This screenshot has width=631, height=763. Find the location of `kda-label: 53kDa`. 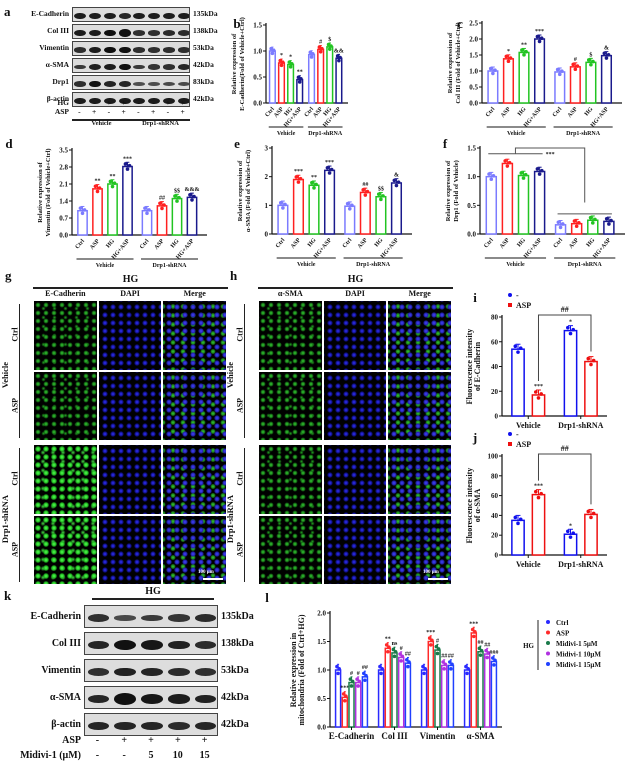

kda-label: 53kDa is located at coordinates (203, 47).